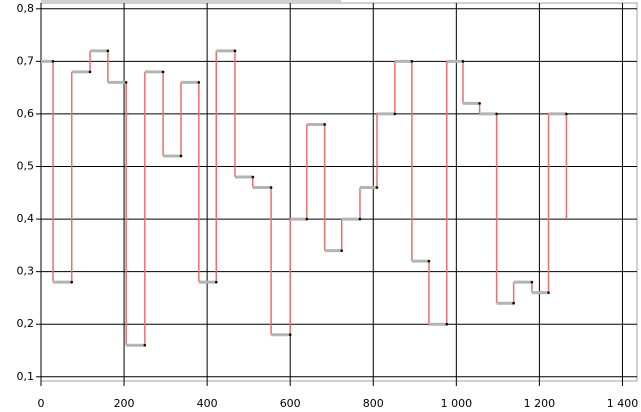  Describe the element at coordinates (207, 403) in the screenshot. I see `x-tick-label: 400` at that location.